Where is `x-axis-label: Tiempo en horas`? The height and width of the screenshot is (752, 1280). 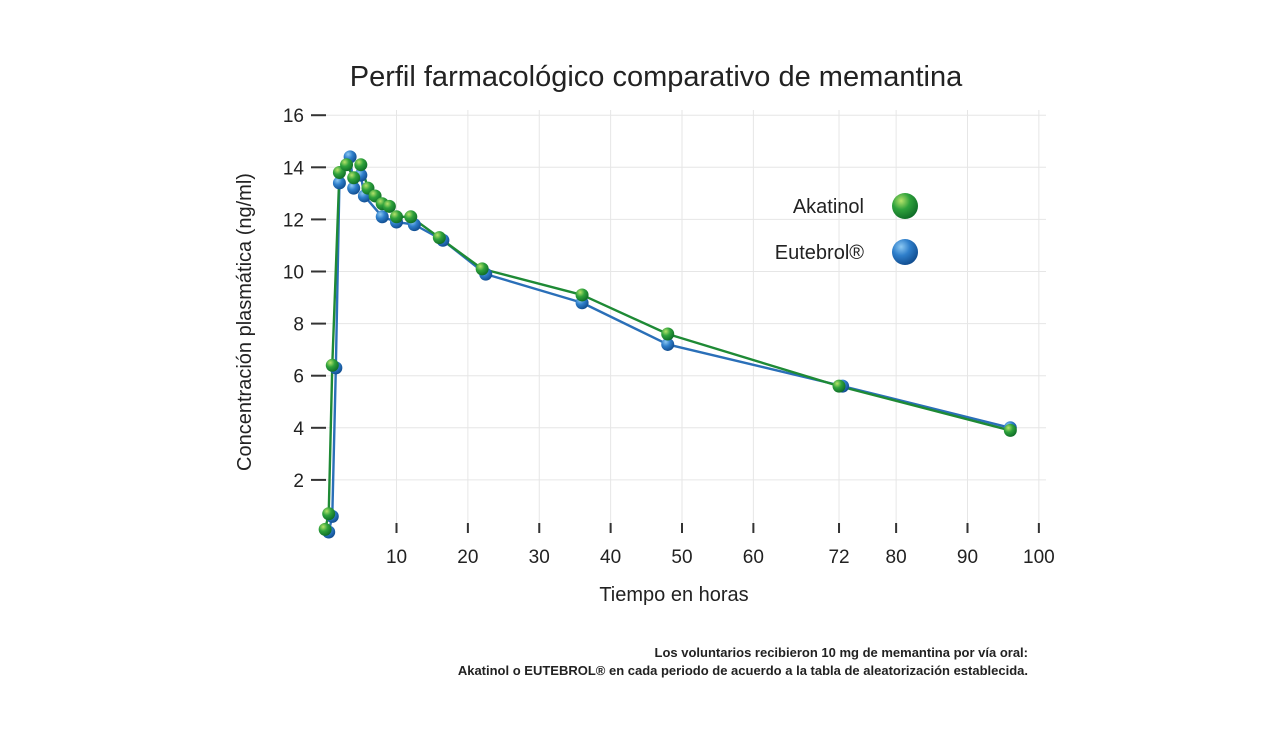
x-axis-label: Tiempo en horas is located at coordinates (673, 595).